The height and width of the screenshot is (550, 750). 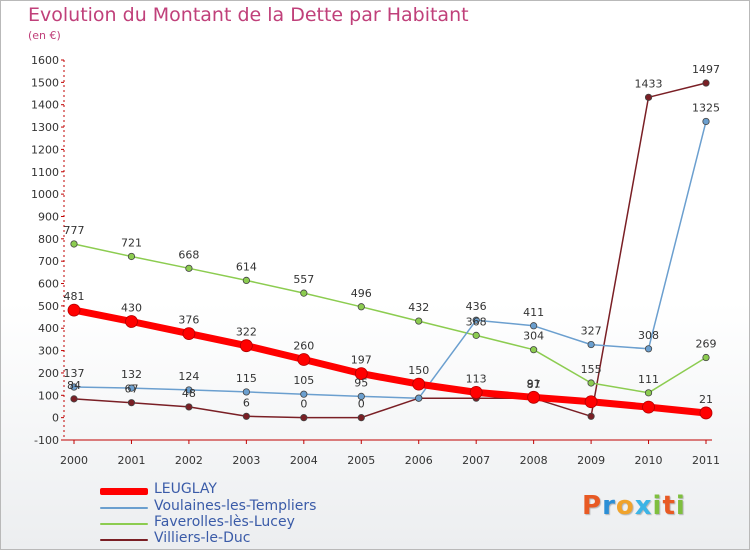 What do you see at coordinates (361, 293) in the screenshot?
I see `data-label: 496` at bounding box center [361, 293].